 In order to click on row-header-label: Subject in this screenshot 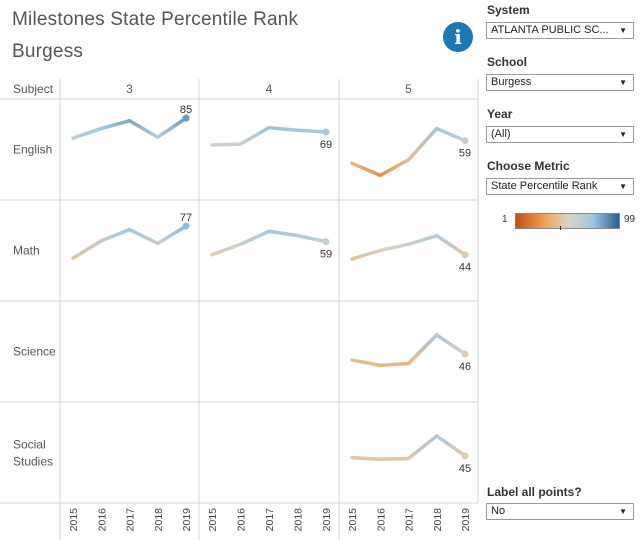, I will do `click(33, 89)`.